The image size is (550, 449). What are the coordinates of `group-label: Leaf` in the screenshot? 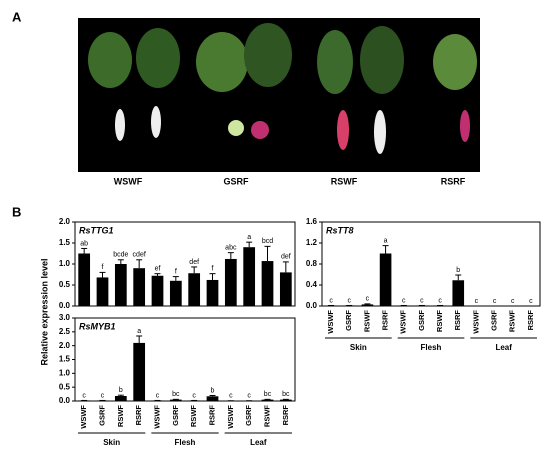 It's located at (503, 347).